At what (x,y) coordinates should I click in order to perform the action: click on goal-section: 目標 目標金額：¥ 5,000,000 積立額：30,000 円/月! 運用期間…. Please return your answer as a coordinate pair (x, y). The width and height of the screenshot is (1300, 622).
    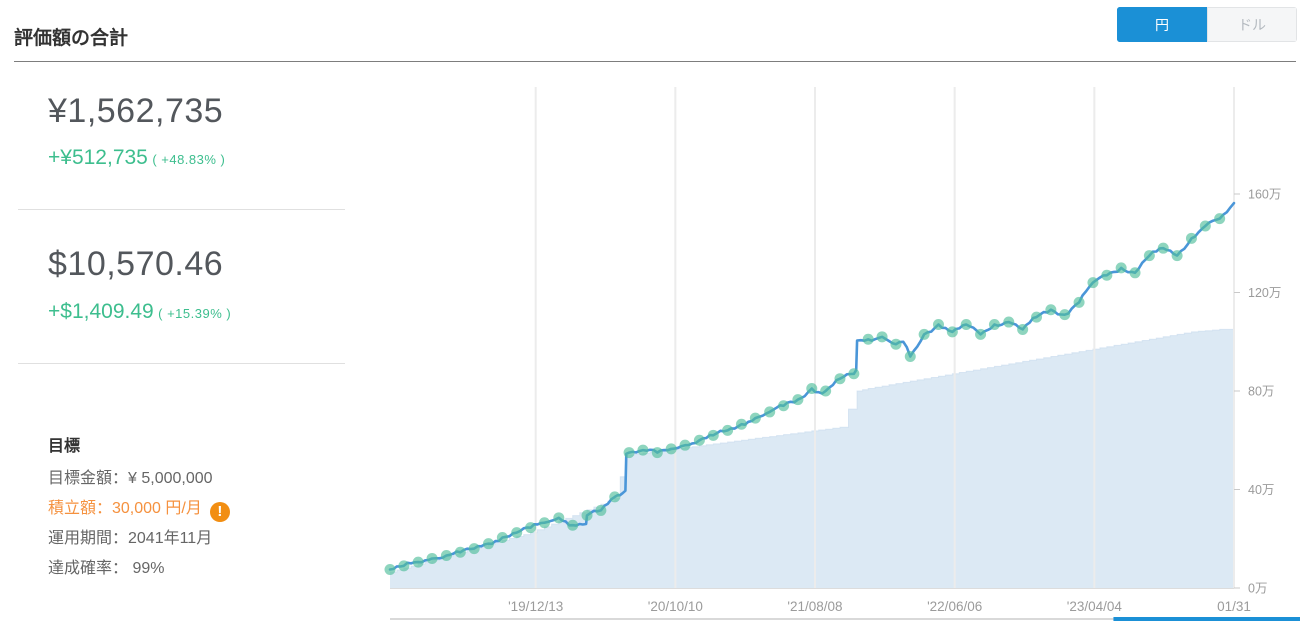
    Looking at the image, I should click on (139, 509).